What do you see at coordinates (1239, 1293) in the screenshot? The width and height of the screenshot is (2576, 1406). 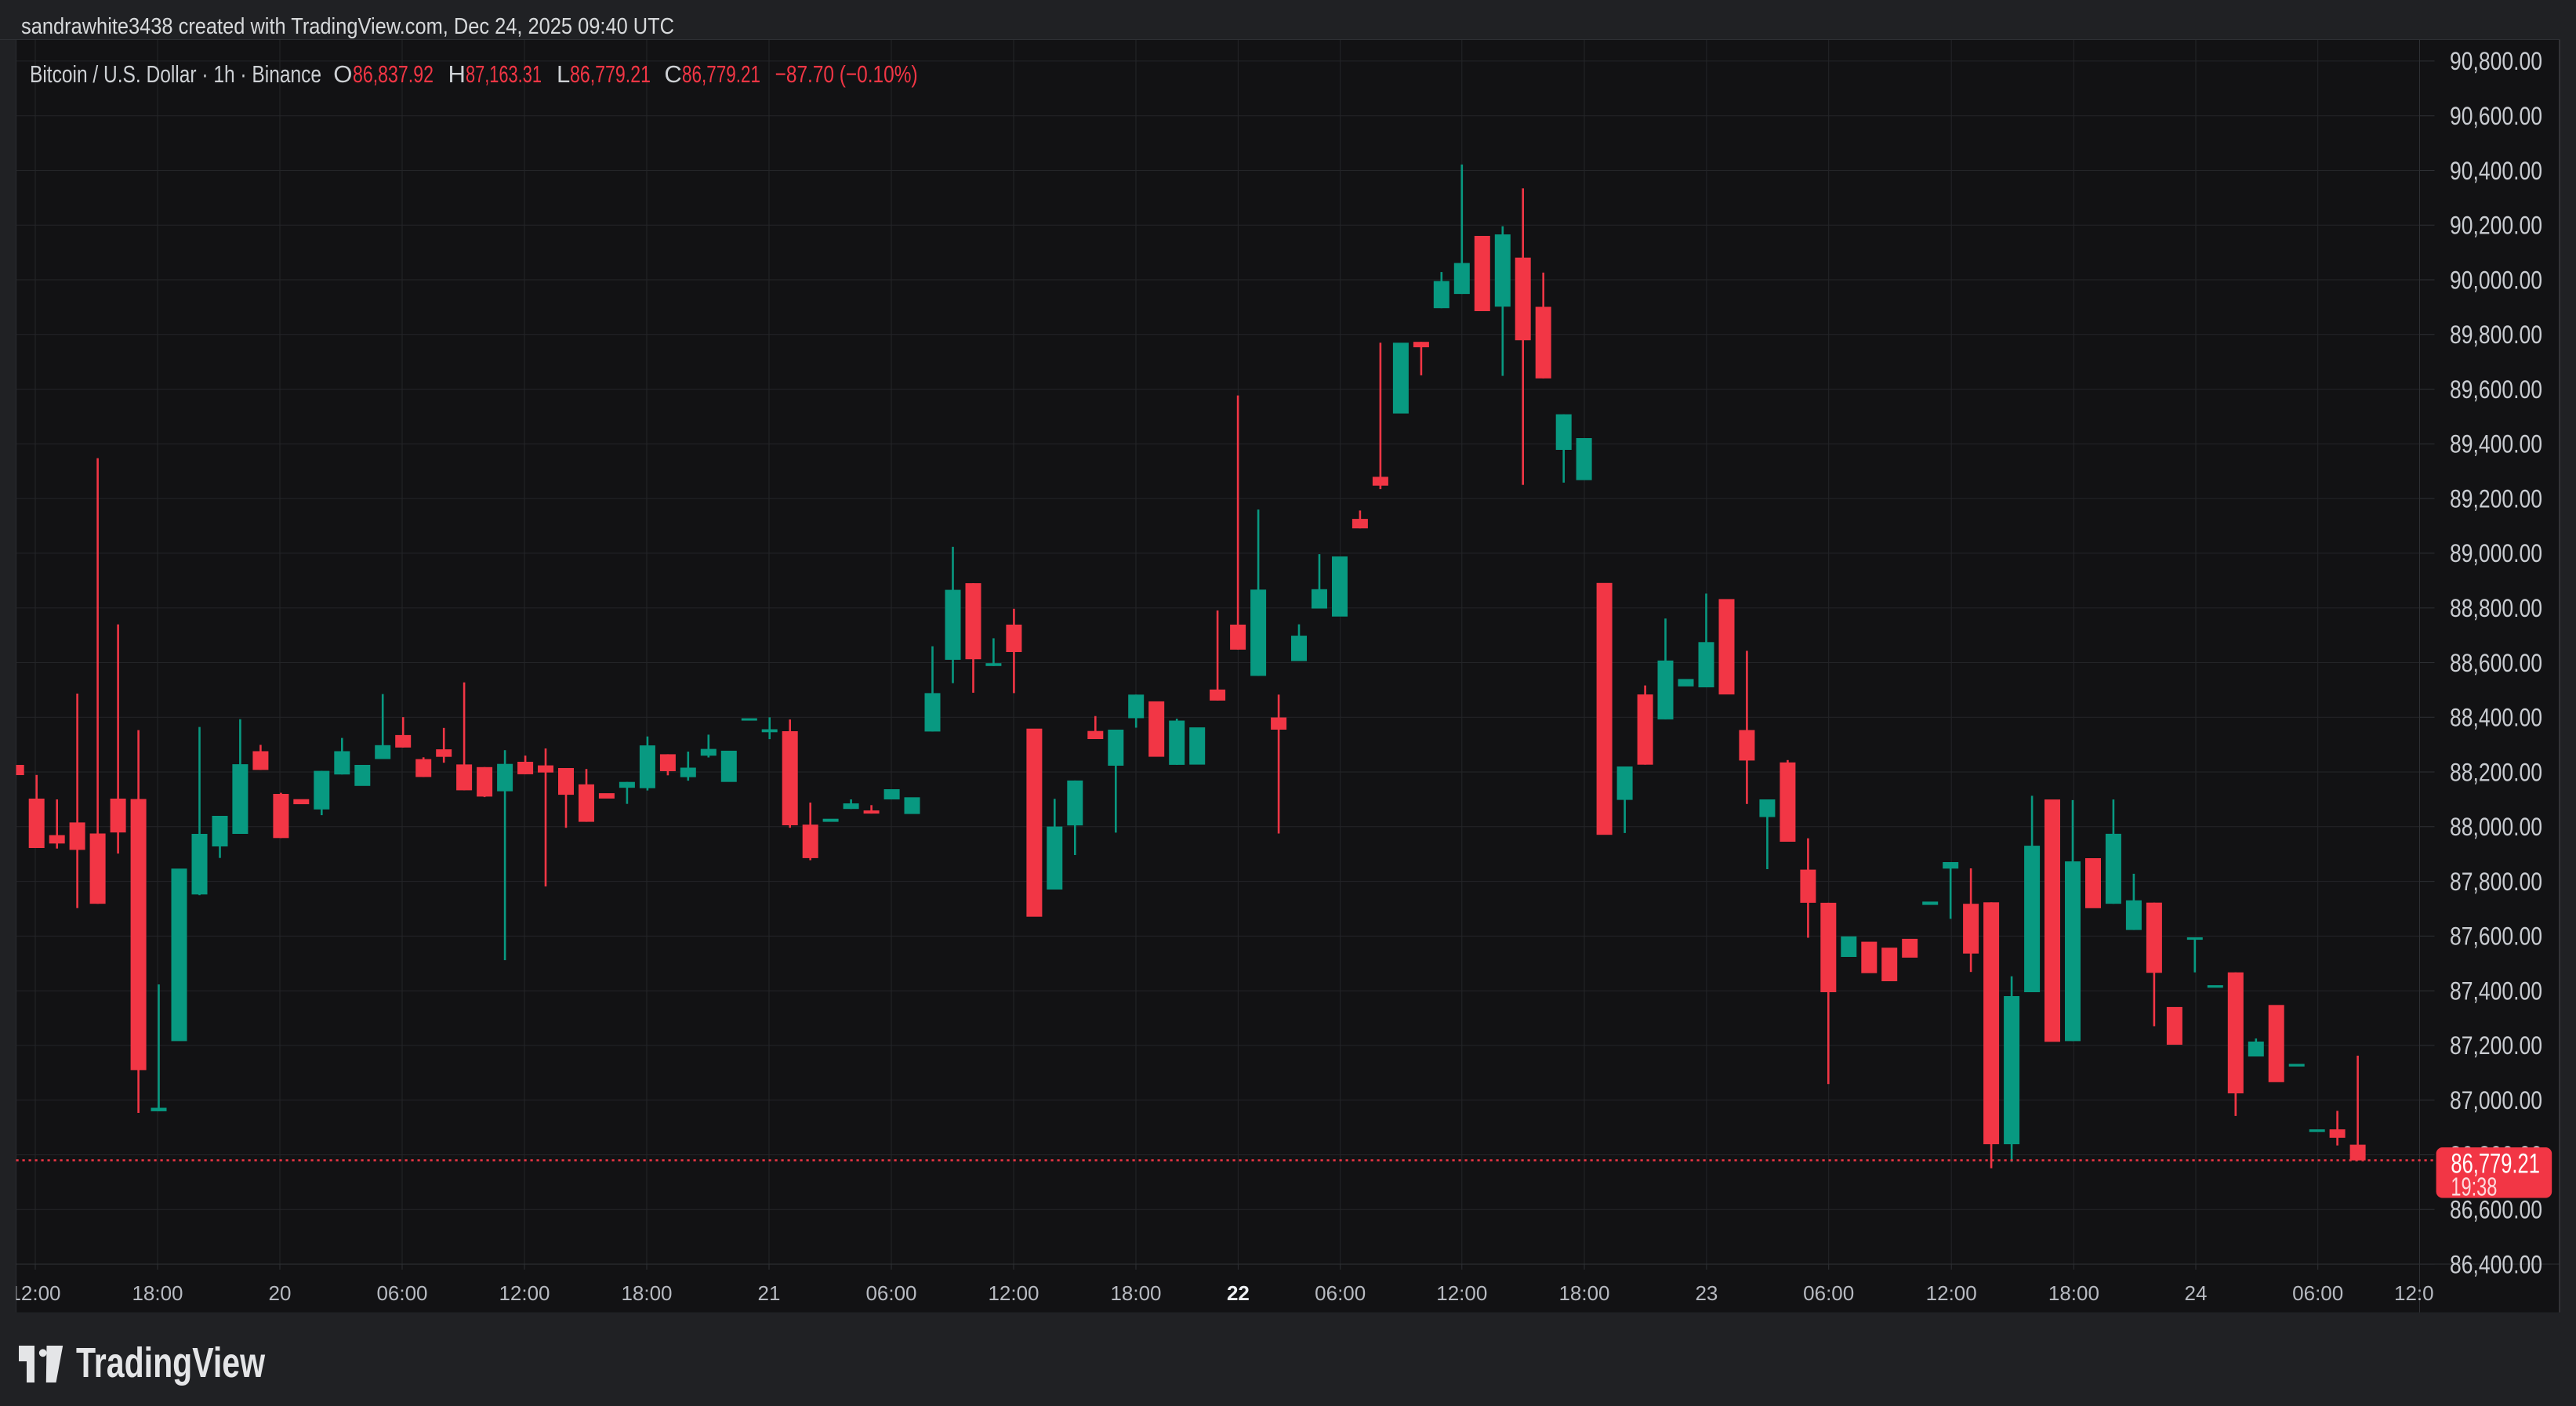 I see `svg-text: 22` at bounding box center [1239, 1293].